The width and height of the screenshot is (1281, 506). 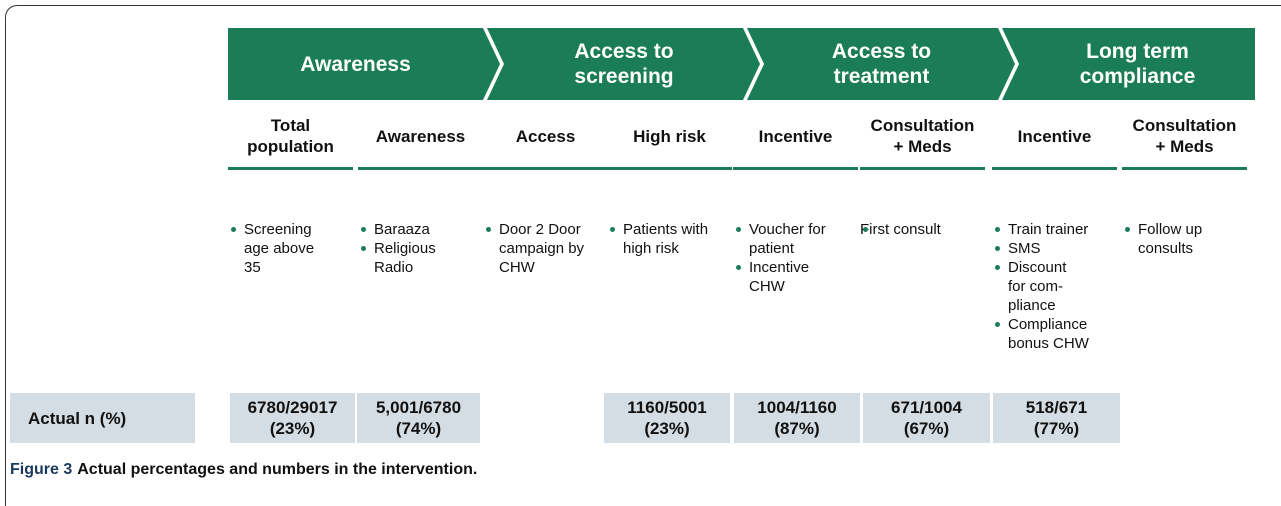 What do you see at coordinates (418, 407) in the screenshot?
I see `actual-value-line: 5,001/6780` at bounding box center [418, 407].